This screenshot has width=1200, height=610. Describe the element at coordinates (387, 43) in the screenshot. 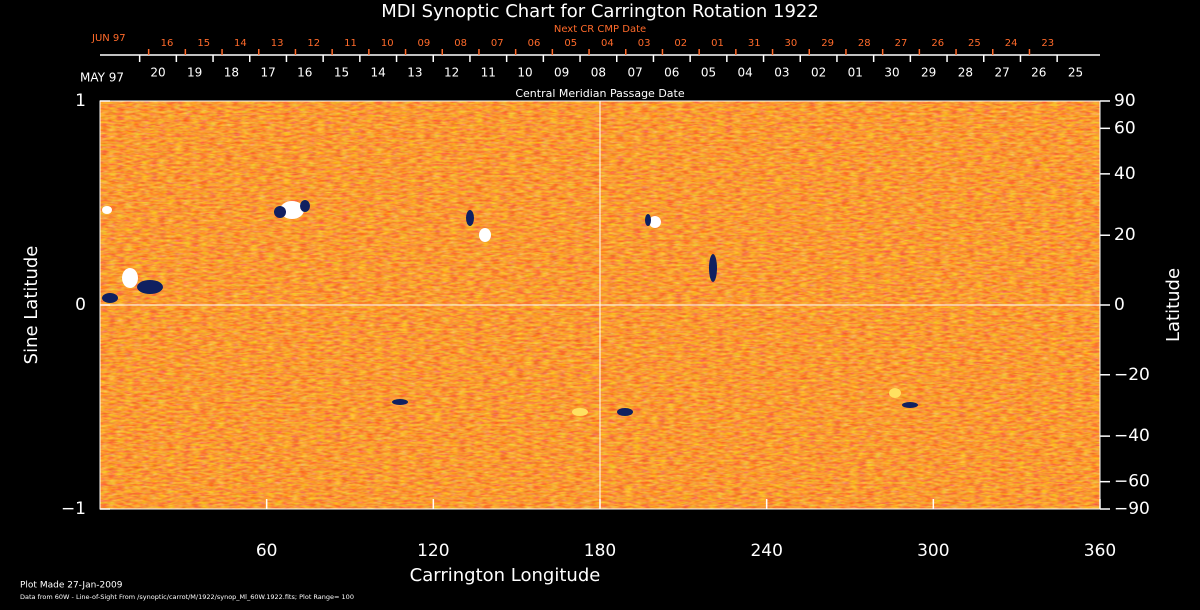

I see `next-date: 10` at that location.